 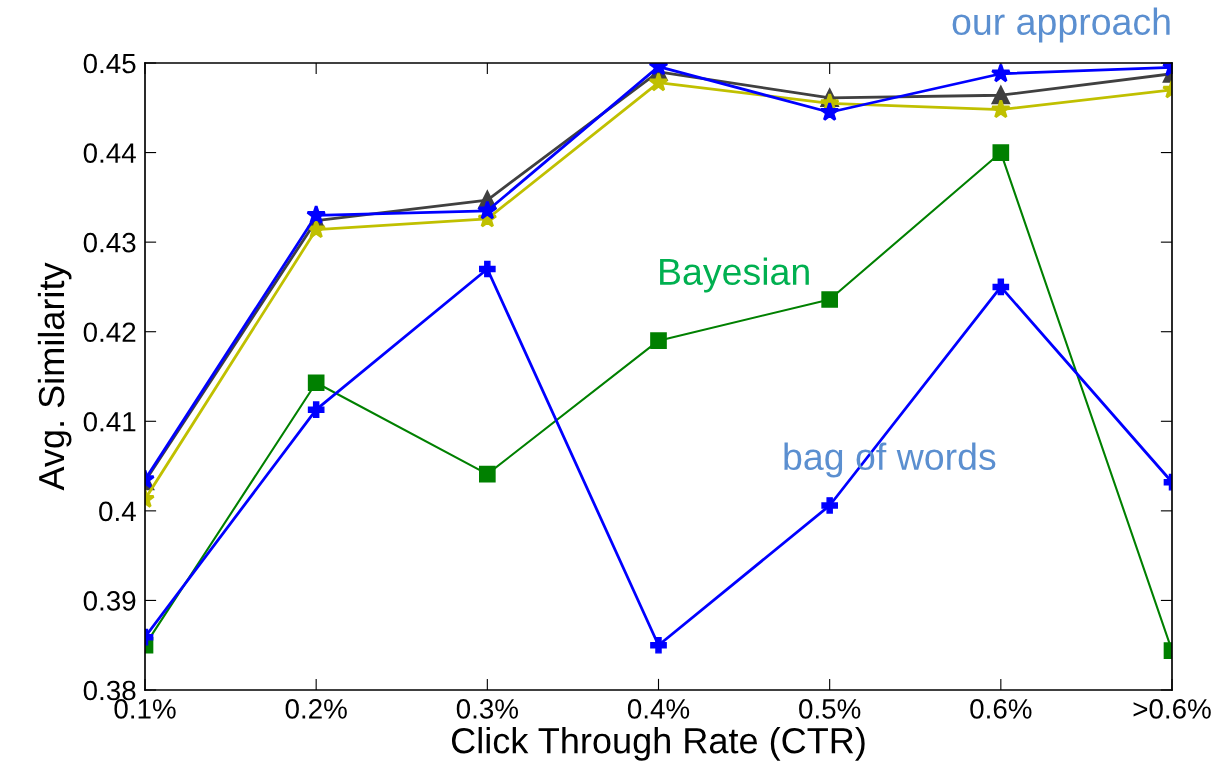 I want to click on y-tick-label: 0.39, so click(x=109, y=601).